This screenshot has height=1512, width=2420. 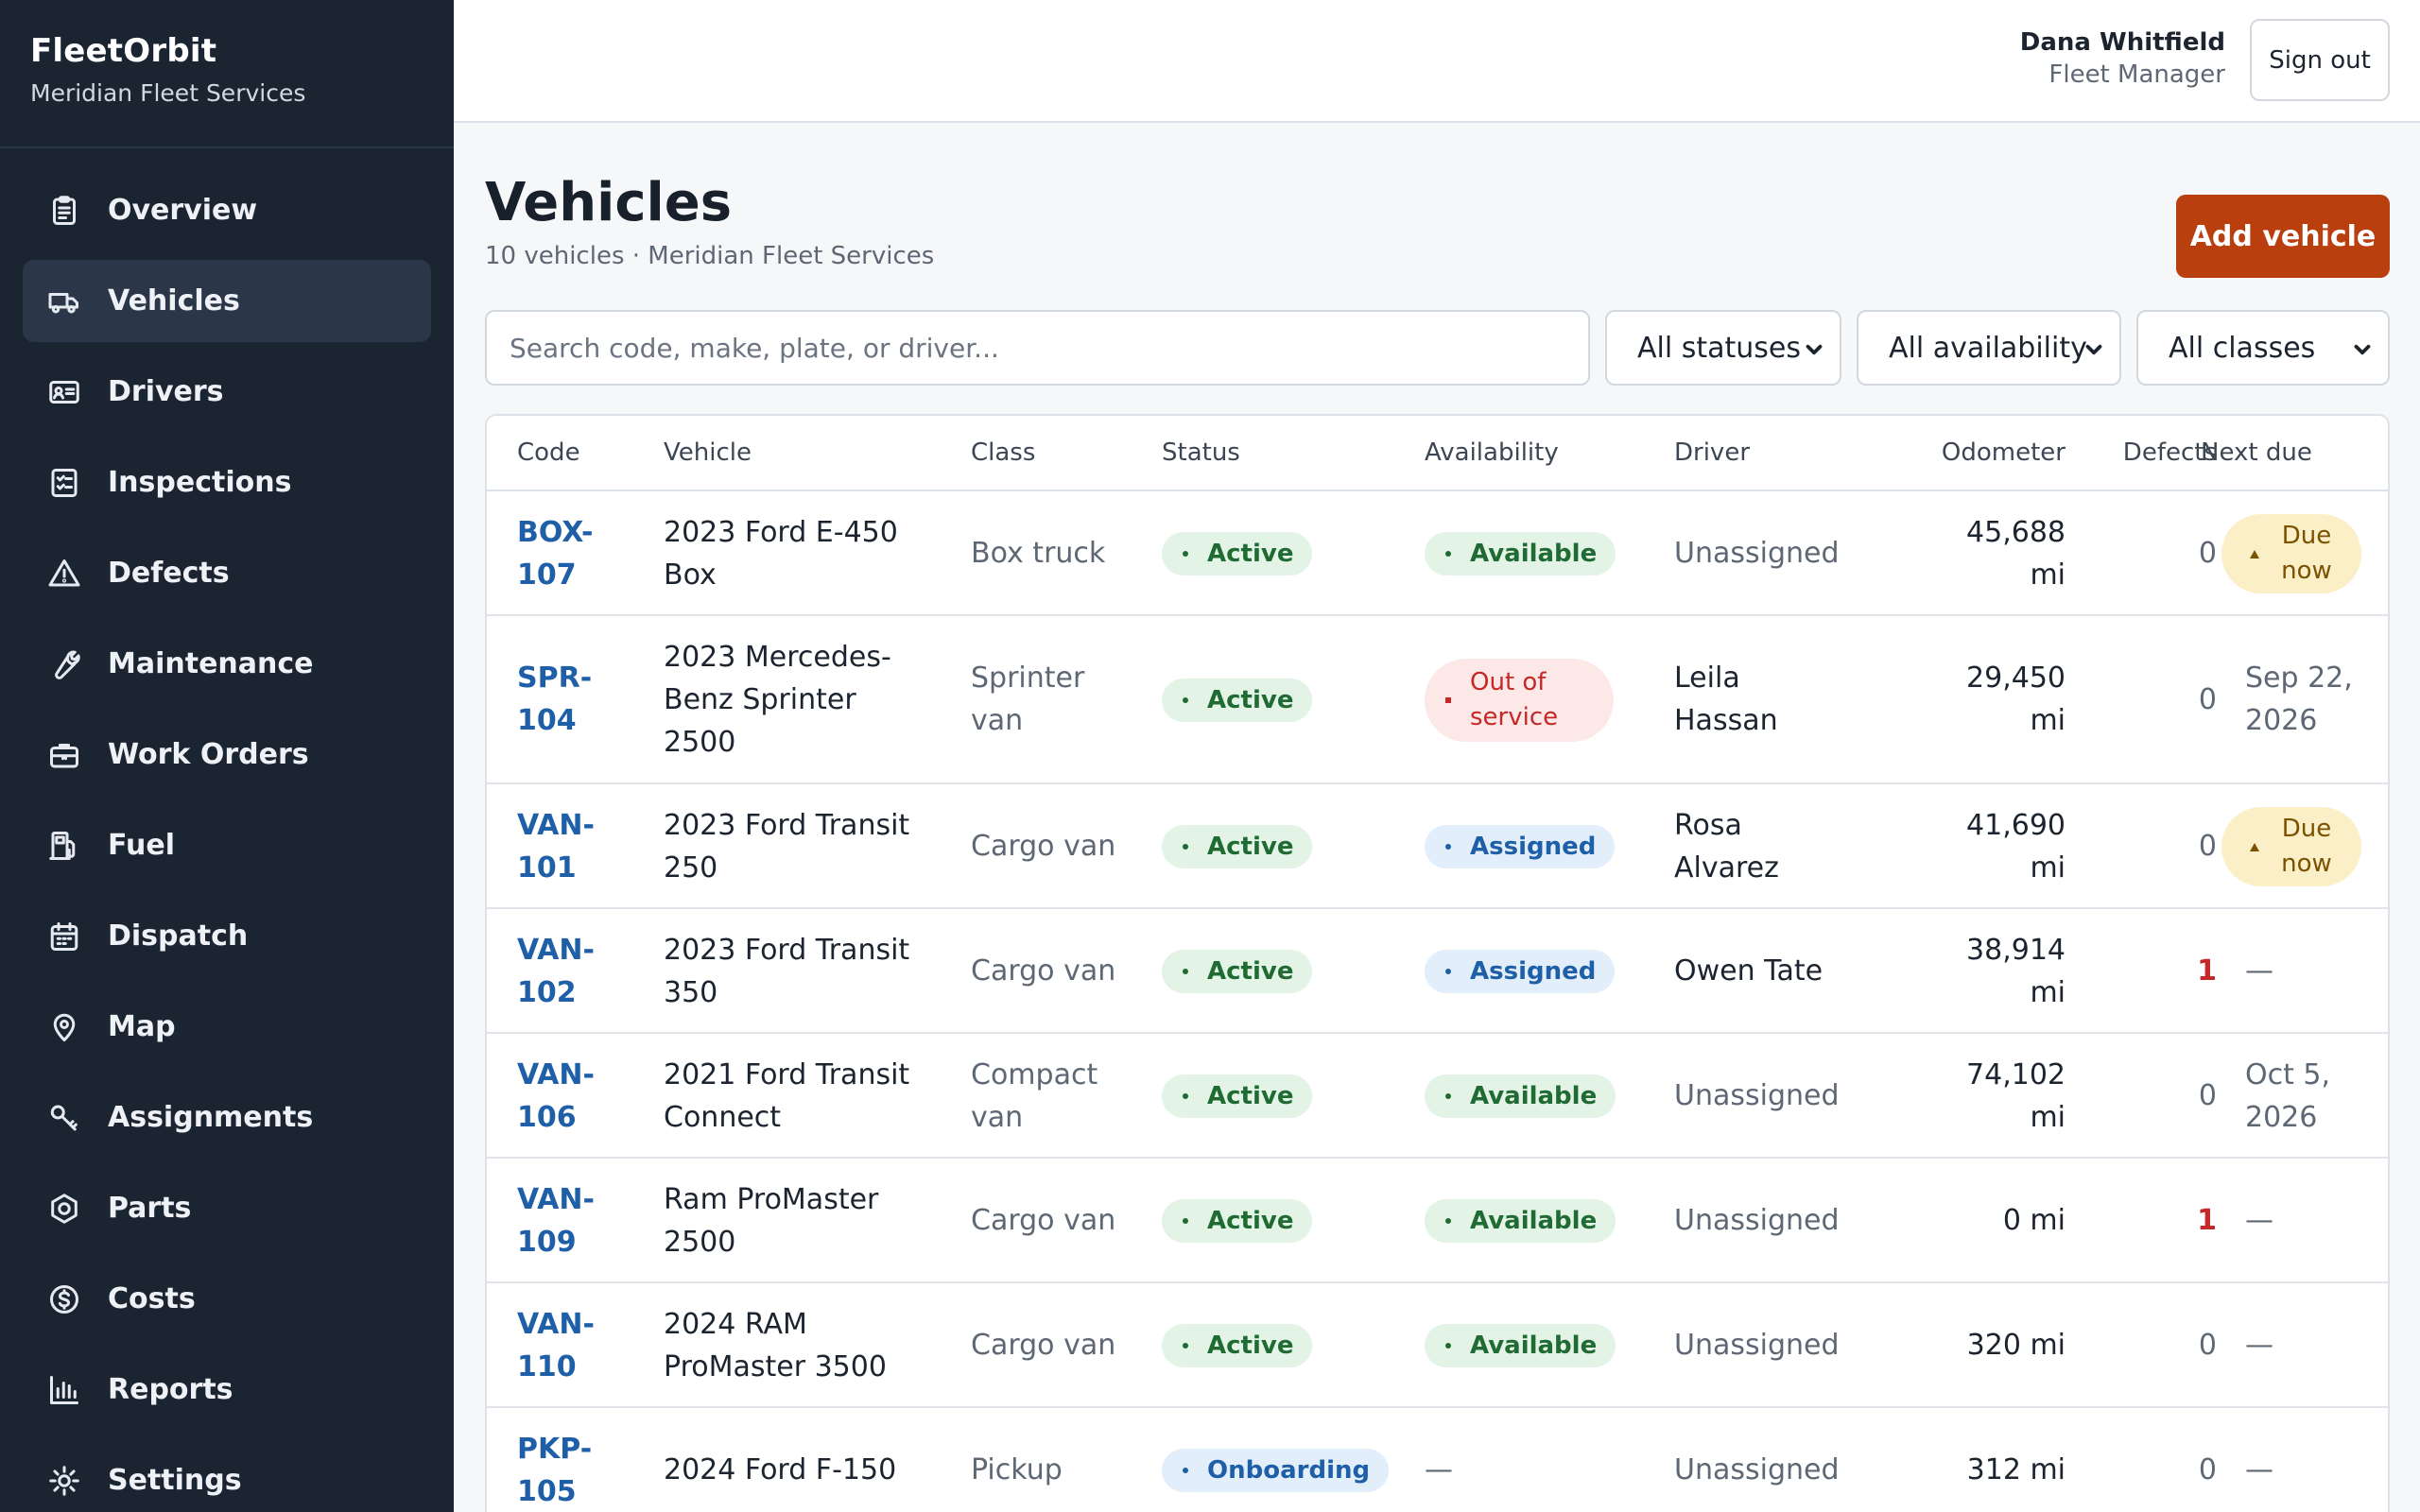 What do you see at coordinates (64, 1299) in the screenshot?
I see `dollar-icon` at bounding box center [64, 1299].